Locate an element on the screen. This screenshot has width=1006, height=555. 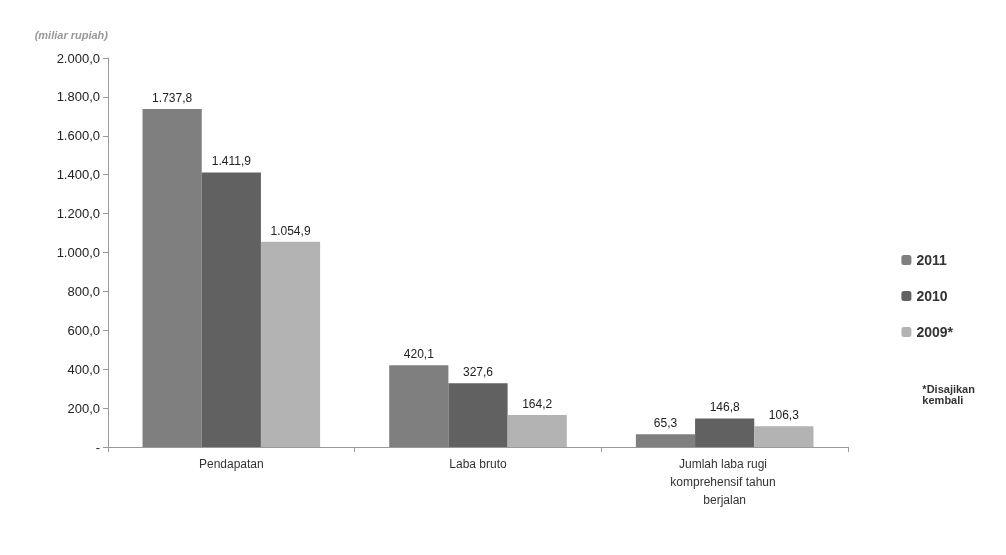
x-tick-label: Pendapatan is located at coordinates (231, 464).